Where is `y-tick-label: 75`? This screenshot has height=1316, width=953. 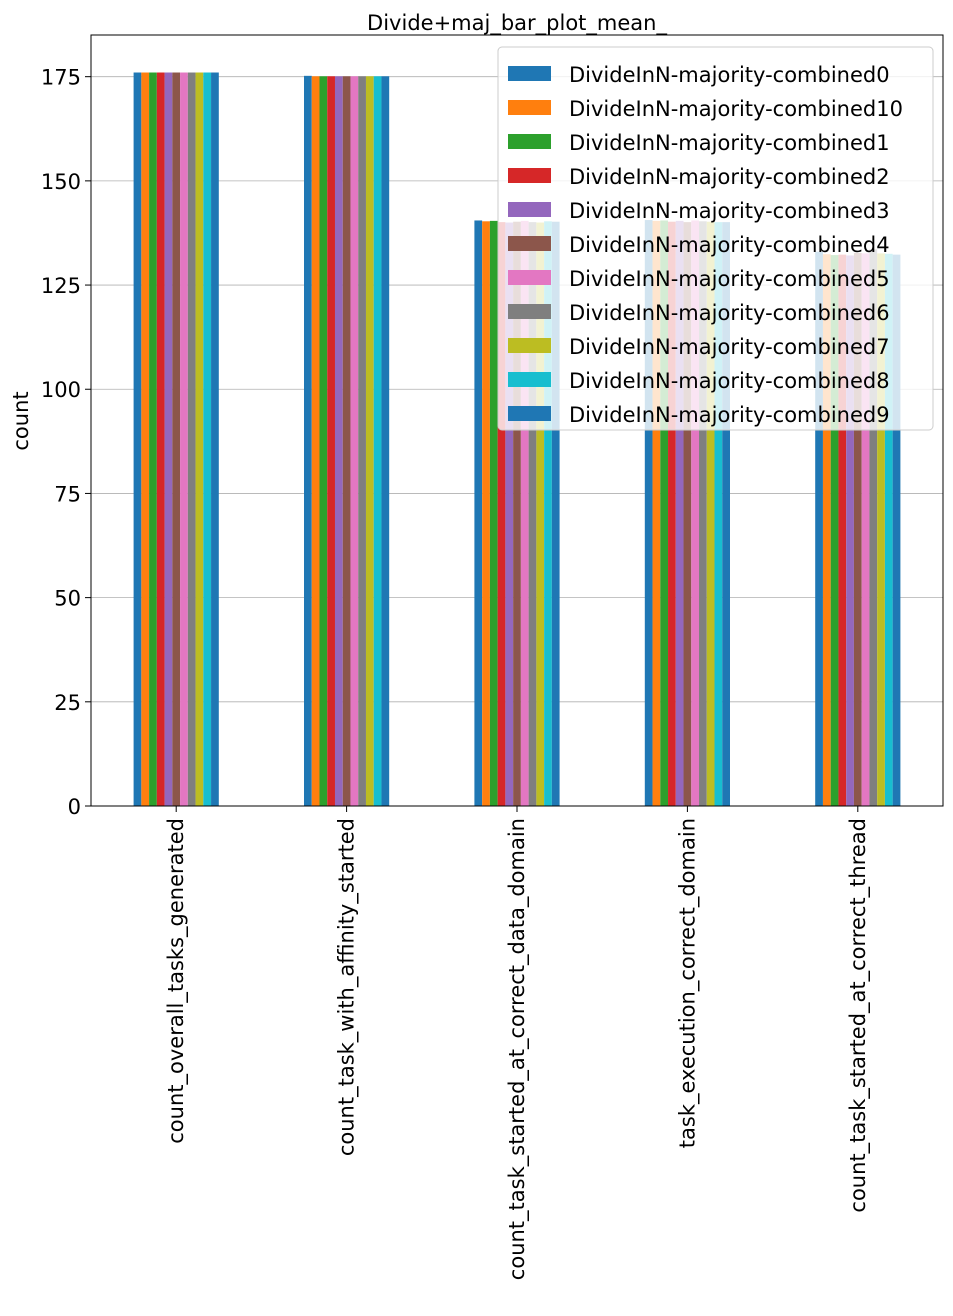 y-tick-label: 75 is located at coordinates (67, 494).